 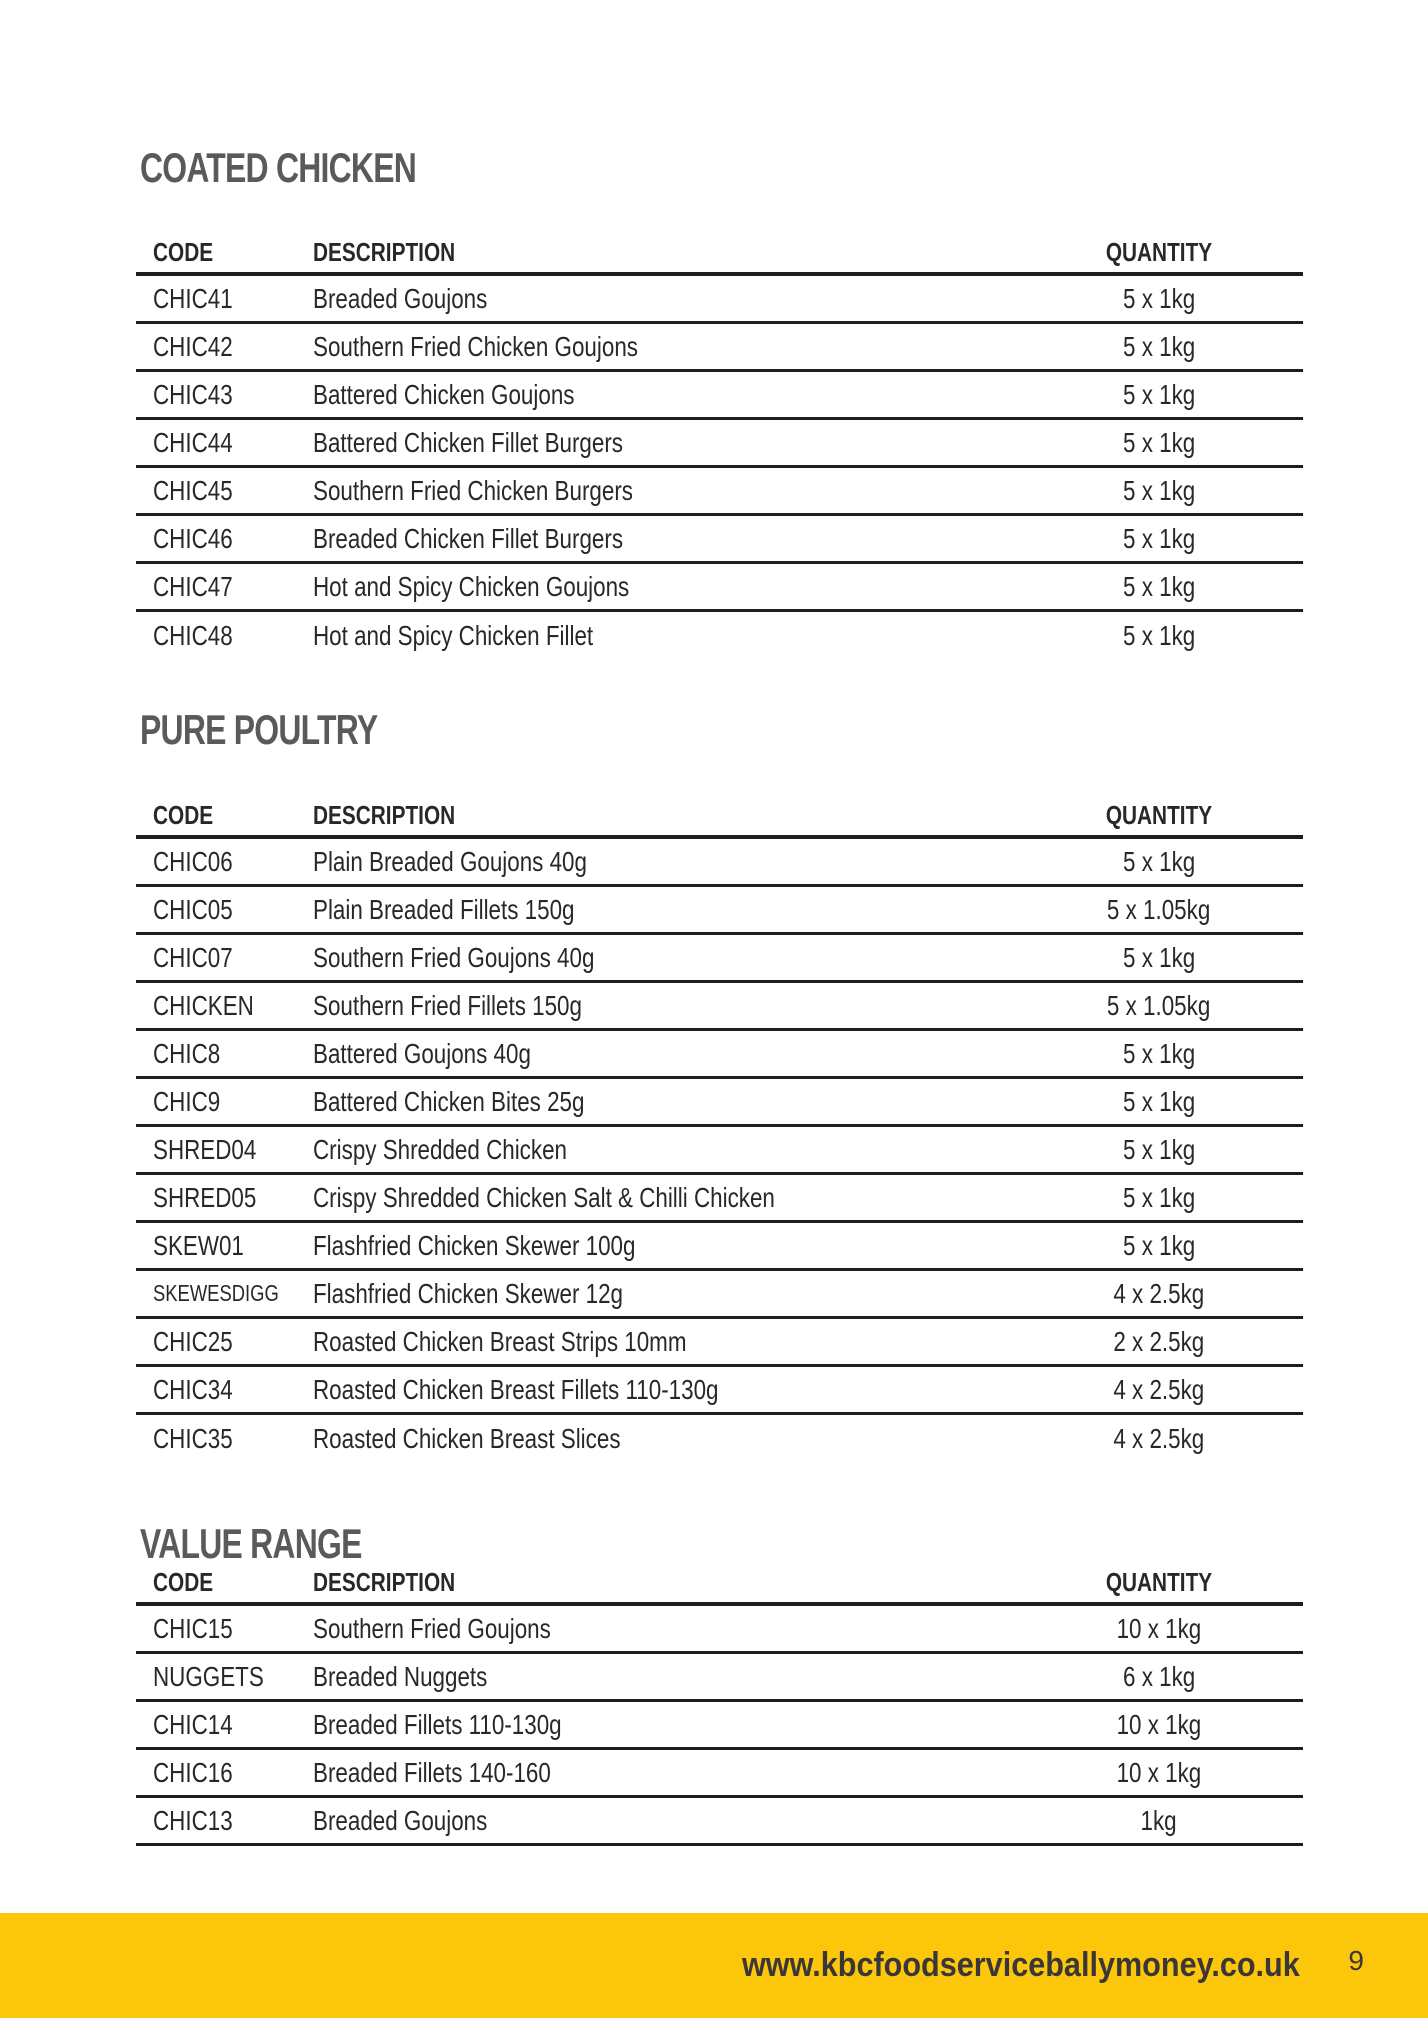 I want to click on description-cell-text: Breaded Fillets 110-130g, so click(x=437, y=1724).